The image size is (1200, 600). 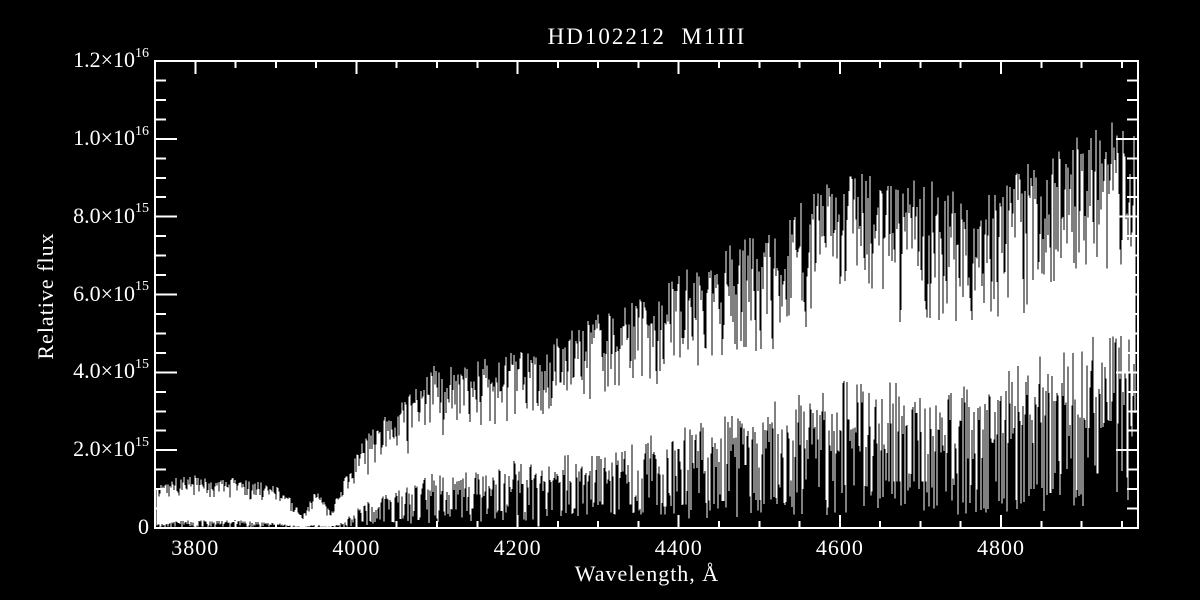 I want to click on y-tick-label: 1.2×10¹⁶, so click(x=111, y=58).